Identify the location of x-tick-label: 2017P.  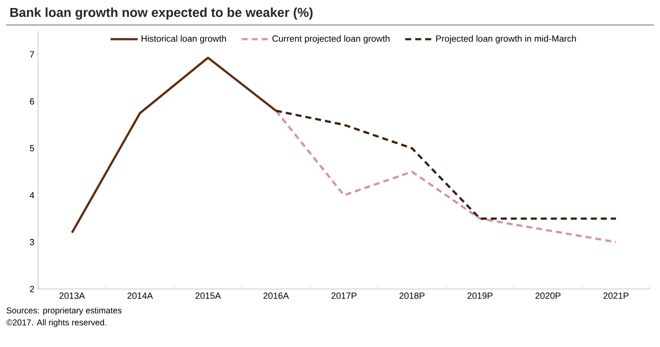
(343, 295).